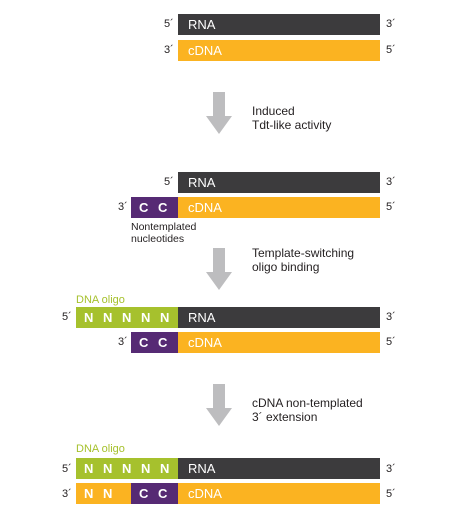  I want to click on nontemplated-label-line2: nucleotides, so click(158, 239).